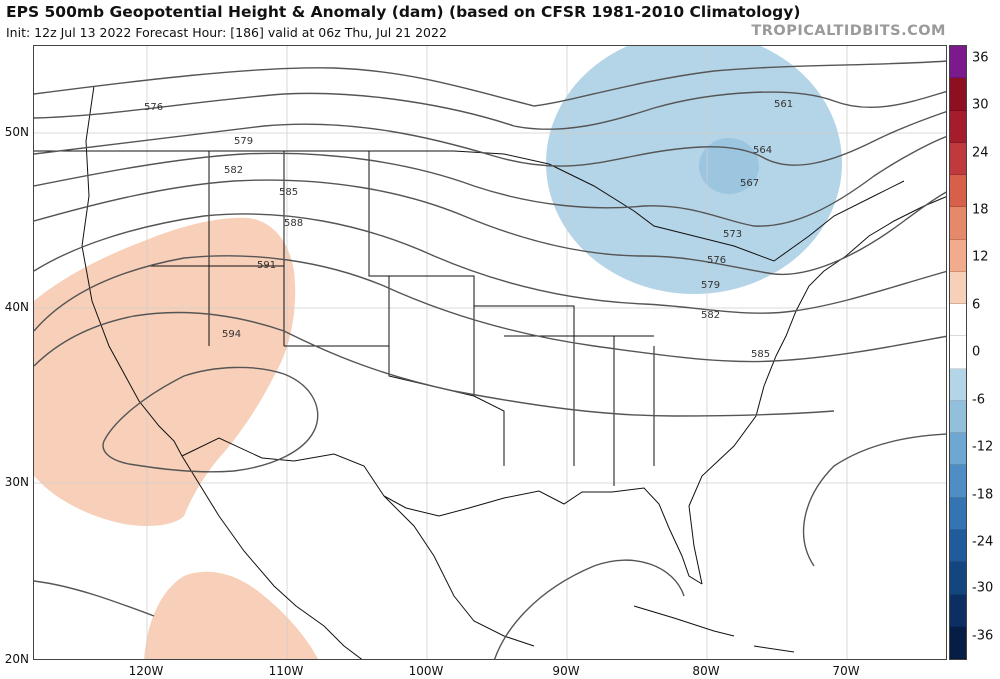 Image resolution: width=1000 pixels, height=679 pixels. Describe the element at coordinates (976, 352) in the screenshot. I see `colorbar-label: 0` at that location.